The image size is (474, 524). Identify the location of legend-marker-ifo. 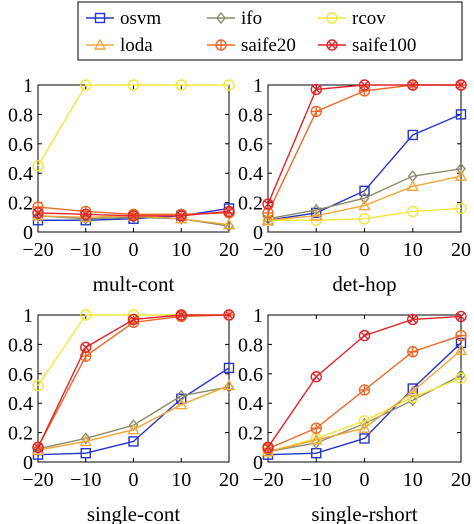
(221, 18).